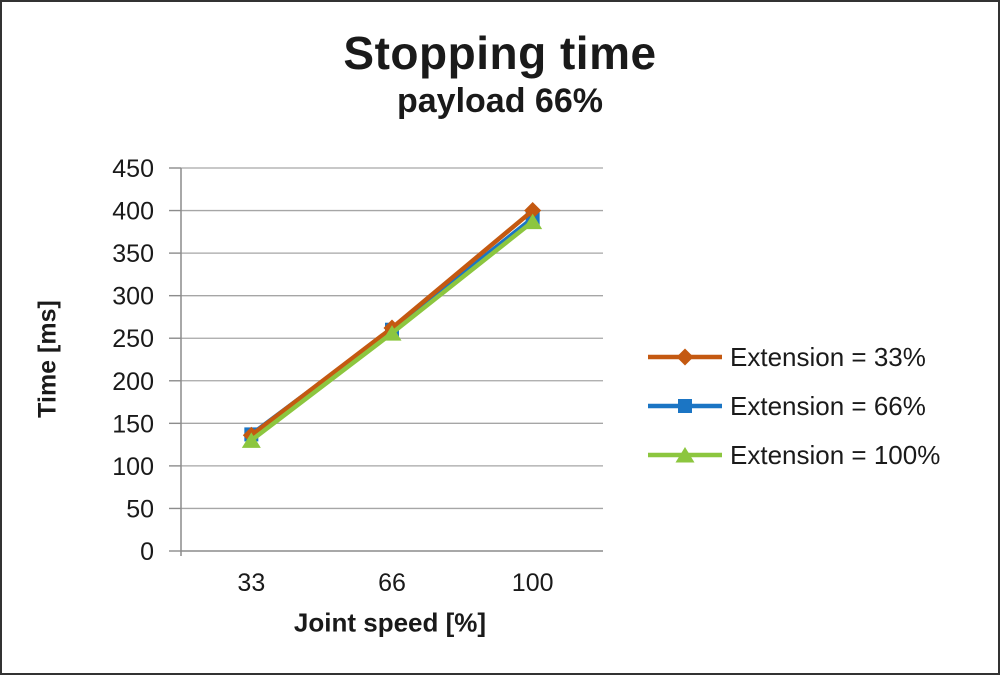  What do you see at coordinates (133, 212) in the screenshot?
I see `y-tick-label: 400` at bounding box center [133, 212].